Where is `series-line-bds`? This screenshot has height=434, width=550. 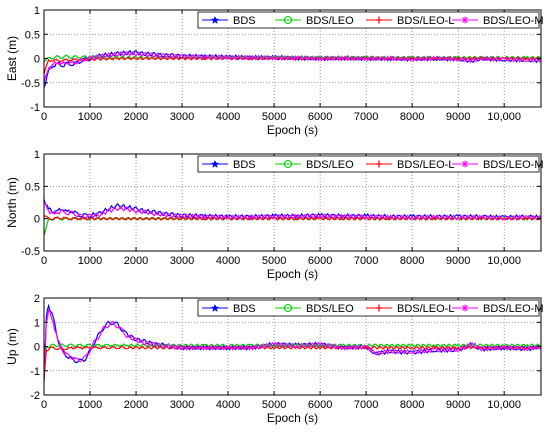
series-line-bds is located at coordinates (292, 210).